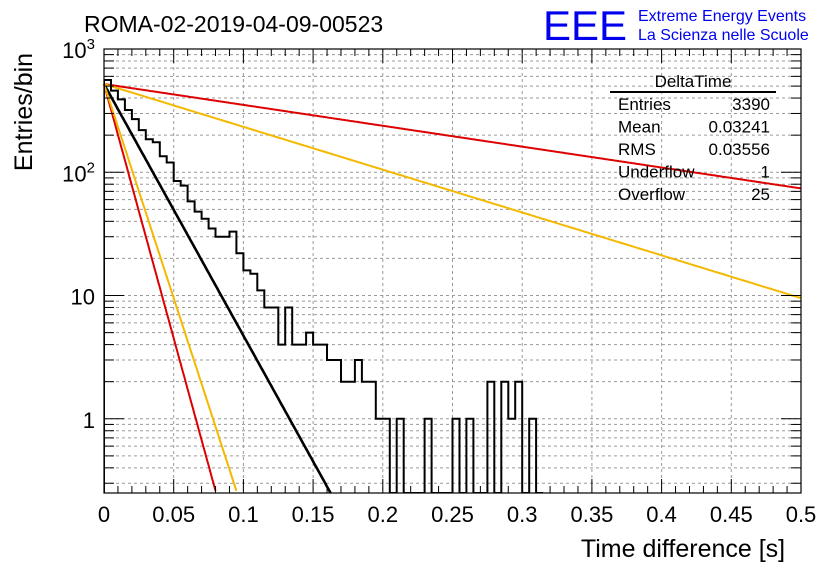 Image resolution: width=836 pixels, height=572 pixels. What do you see at coordinates (173, 514) in the screenshot?
I see `x-tick-label: 0.05` at bounding box center [173, 514].